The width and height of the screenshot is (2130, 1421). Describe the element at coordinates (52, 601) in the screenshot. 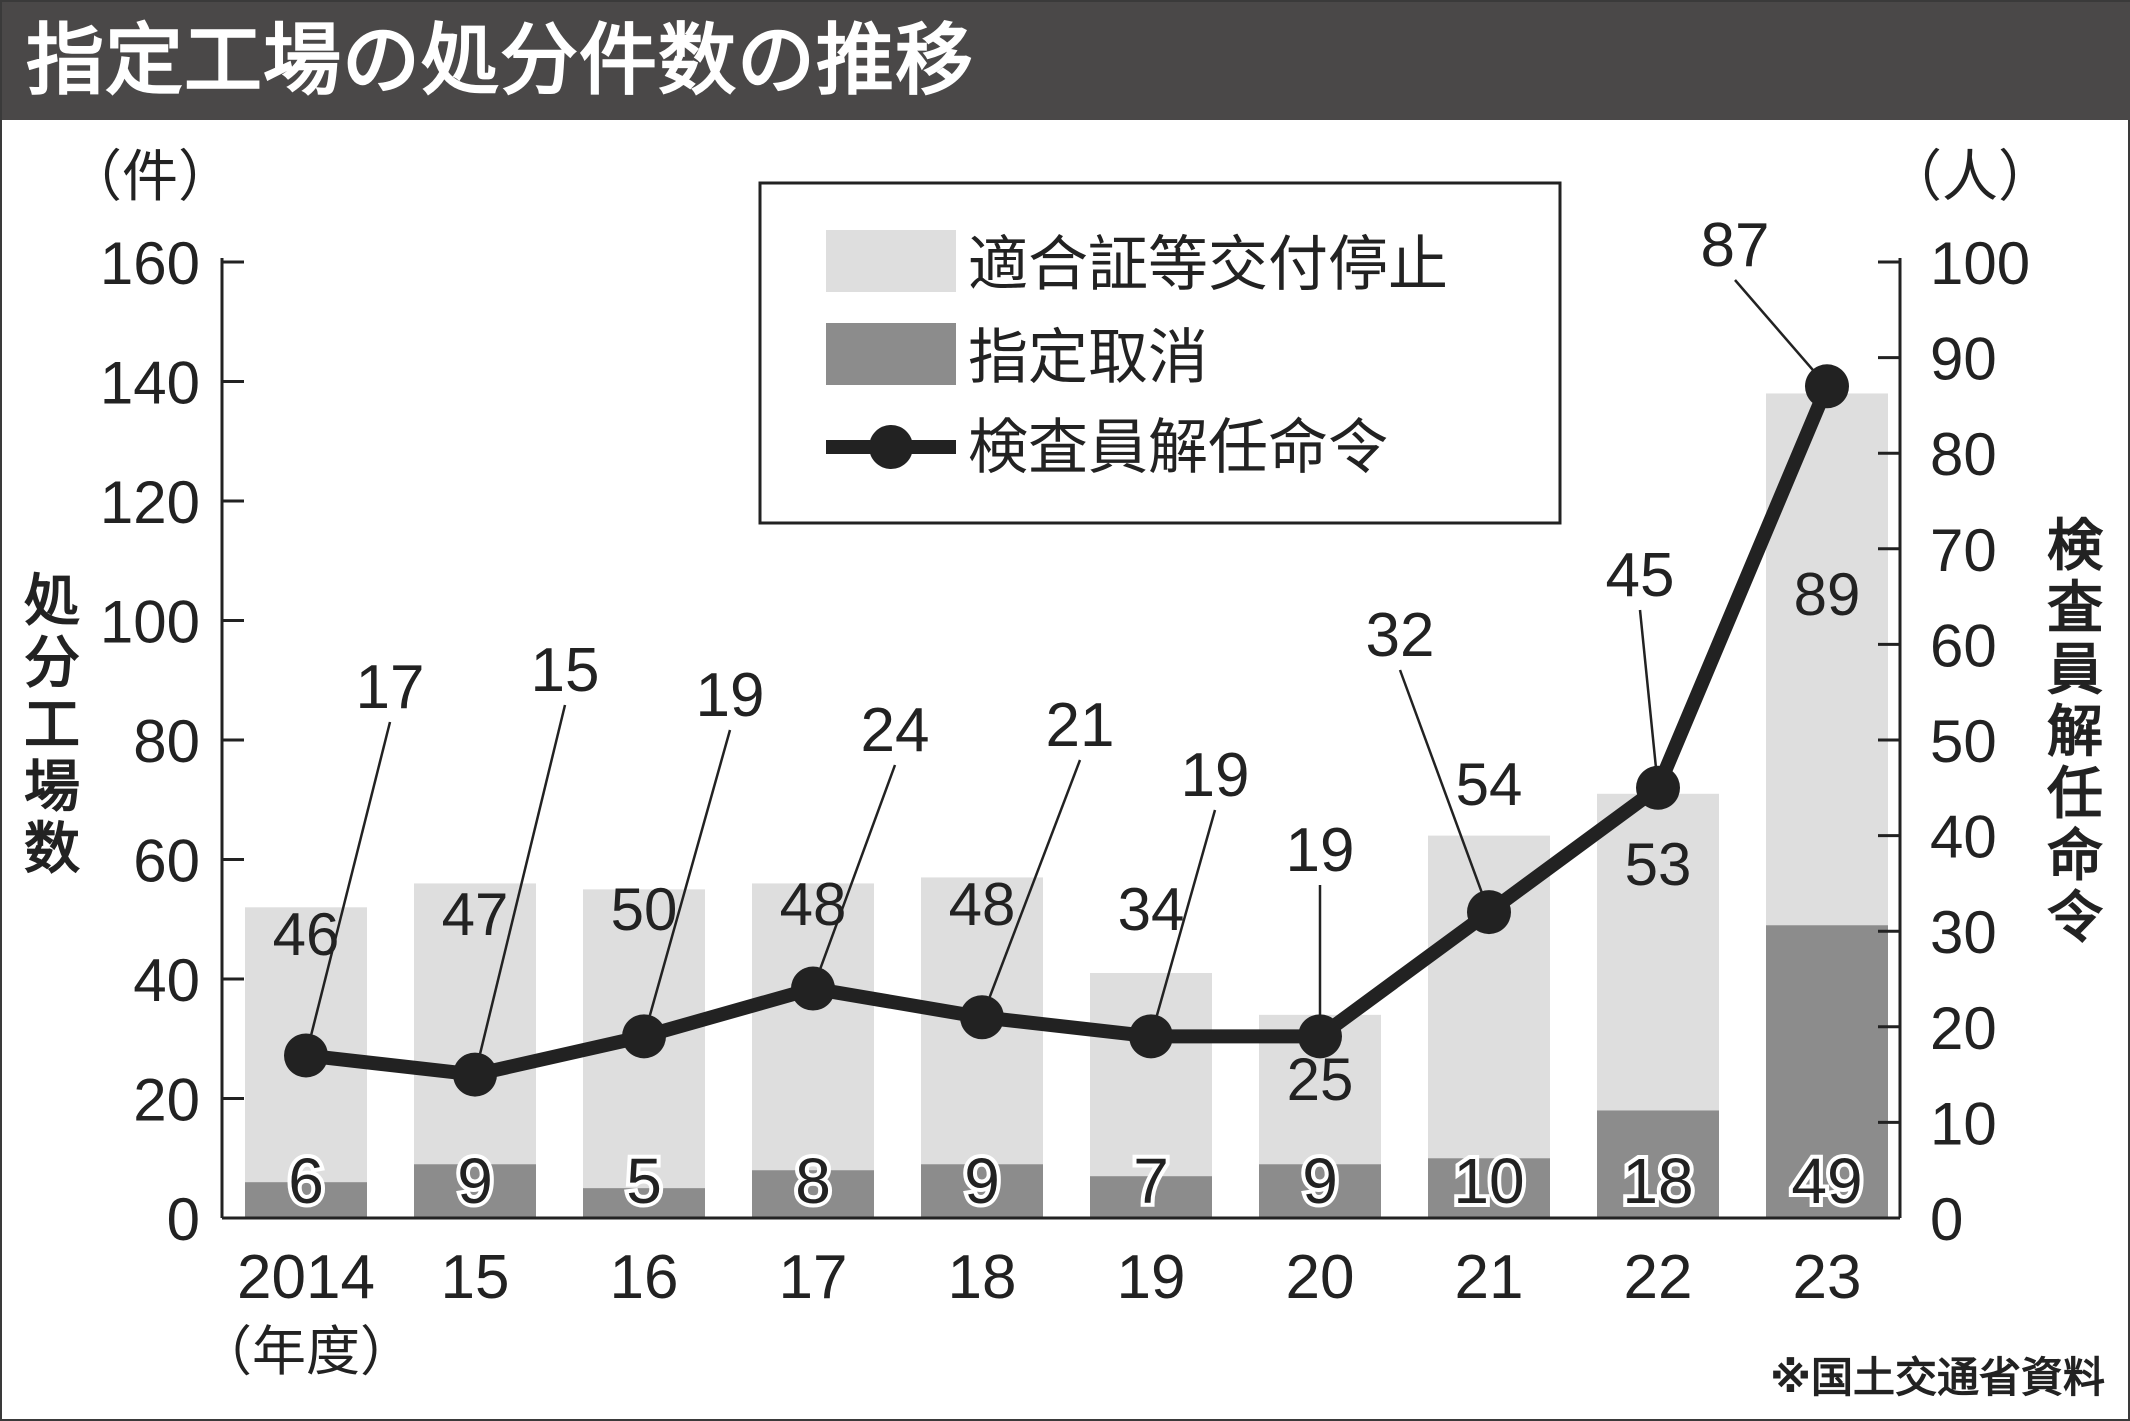

I see `y-left-title-char: 処` at that location.